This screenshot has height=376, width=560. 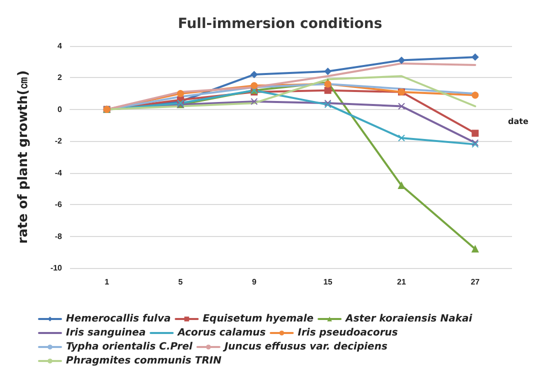 What do you see at coordinates (106, 333) in the screenshot?
I see `legend-label: Iris sanguinea` at bounding box center [106, 333].